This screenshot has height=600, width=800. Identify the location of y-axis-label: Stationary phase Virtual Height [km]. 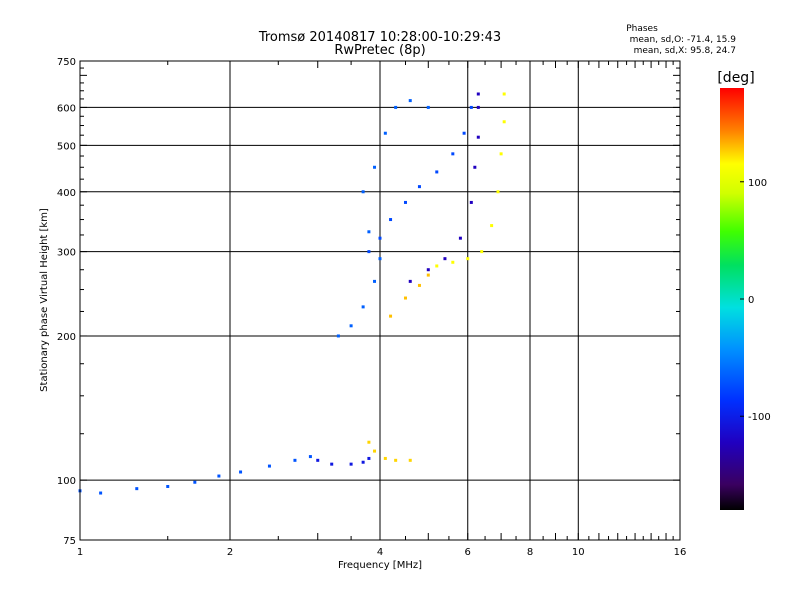
(44, 300).